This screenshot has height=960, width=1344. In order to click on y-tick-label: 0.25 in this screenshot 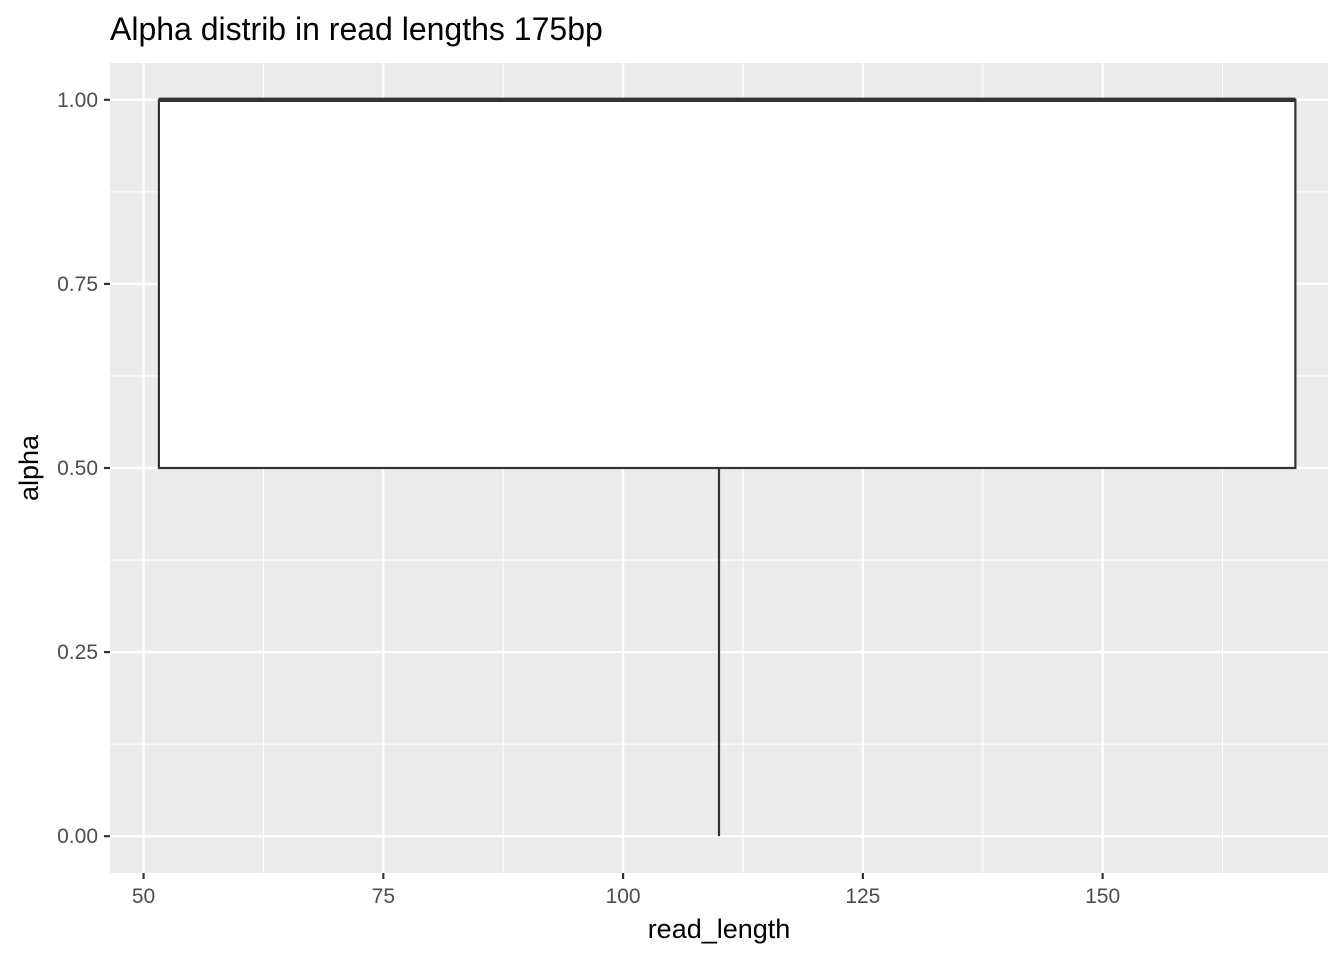, I will do `click(77, 652)`.